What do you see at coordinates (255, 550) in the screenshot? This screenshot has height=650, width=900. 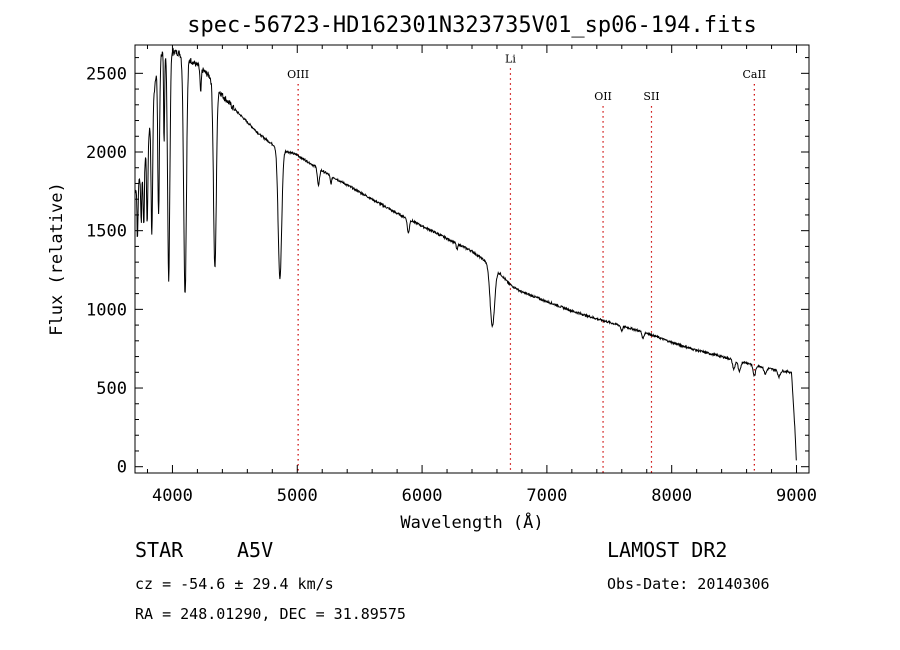 I see `spectral-subclass: A5V` at bounding box center [255, 550].